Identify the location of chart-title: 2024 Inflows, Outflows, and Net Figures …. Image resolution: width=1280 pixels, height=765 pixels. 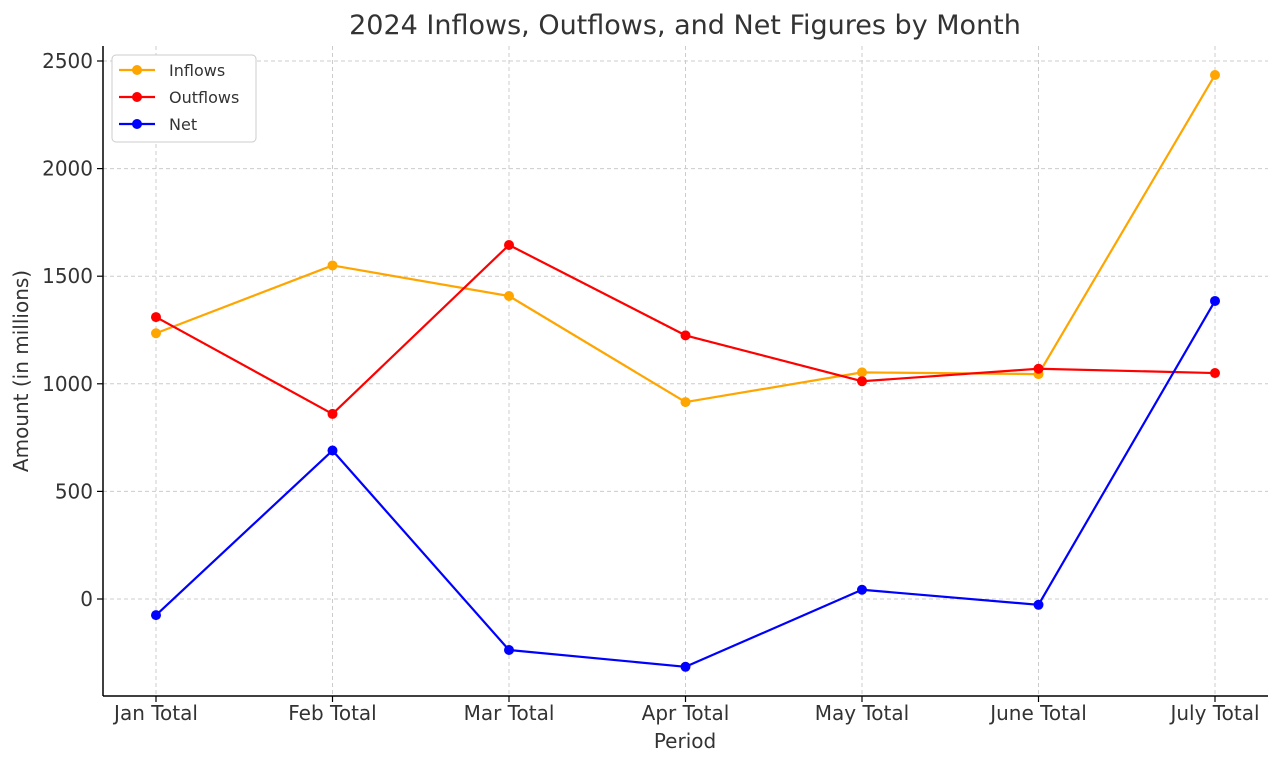
(685, 25).